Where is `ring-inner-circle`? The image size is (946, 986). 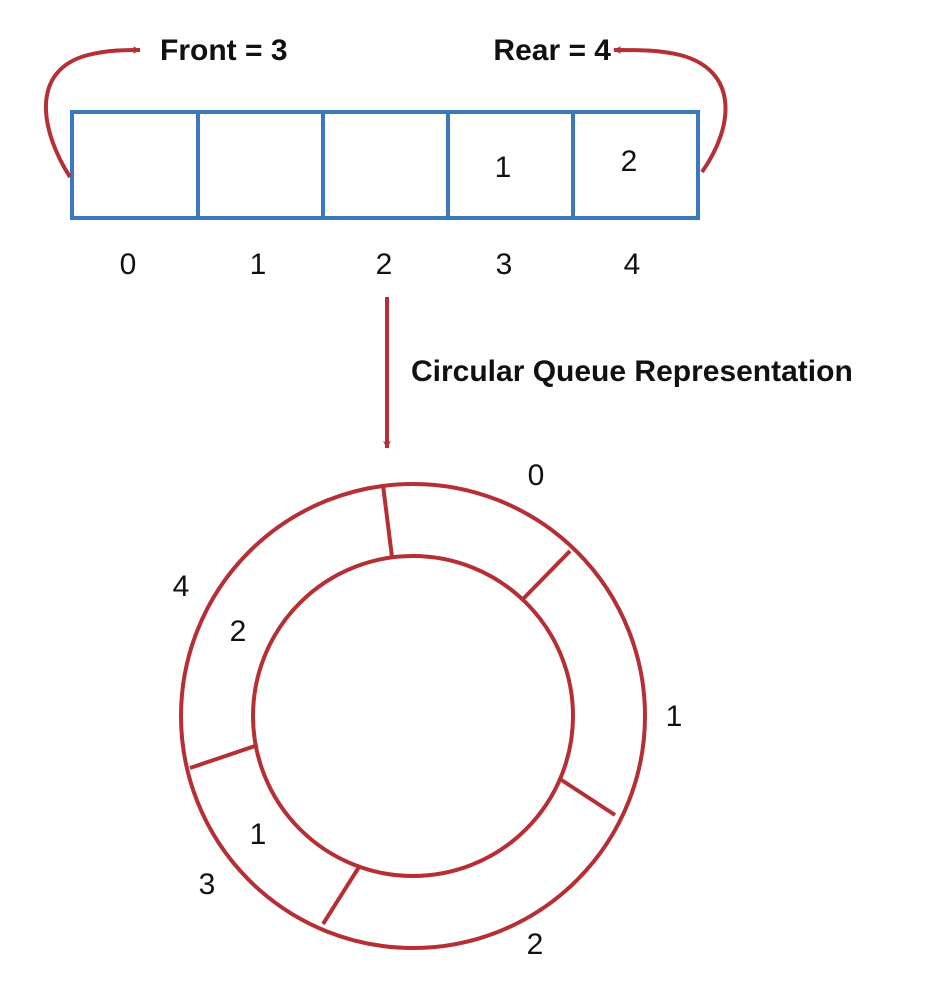
ring-inner-circle is located at coordinates (413, 716).